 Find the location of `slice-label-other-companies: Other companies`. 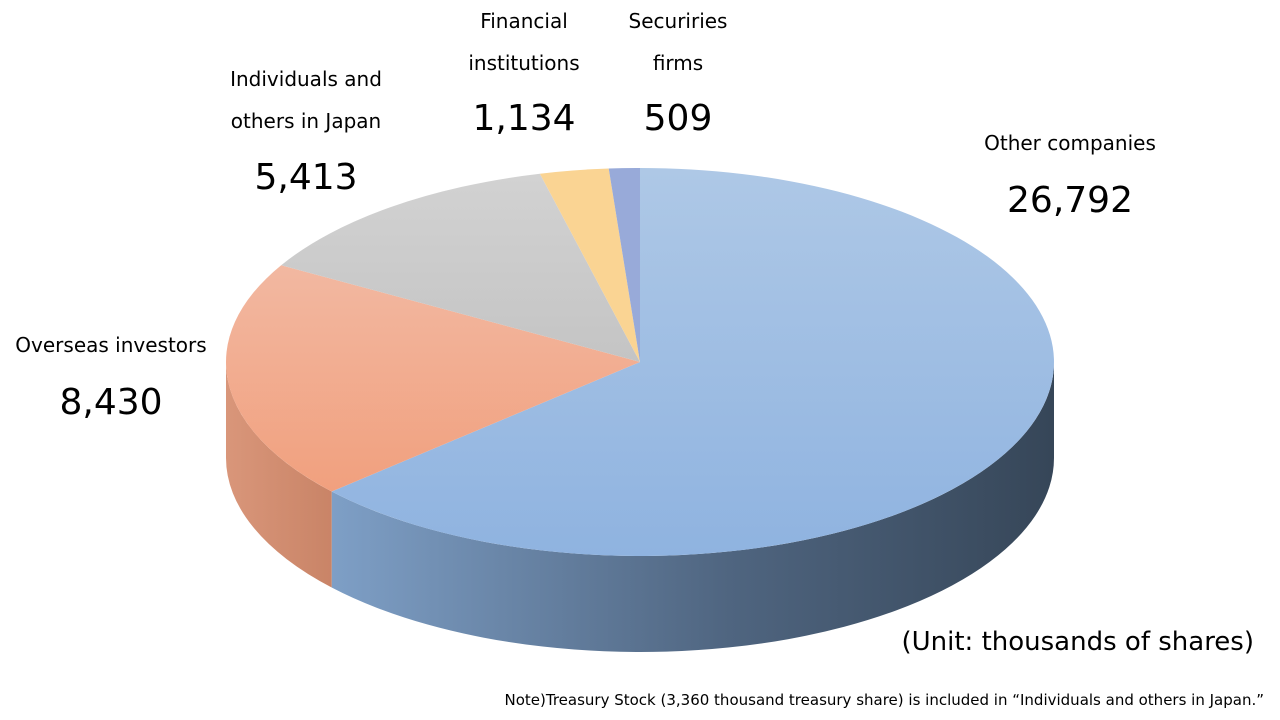

slice-label-other-companies: Other companies is located at coordinates (1070, 143).